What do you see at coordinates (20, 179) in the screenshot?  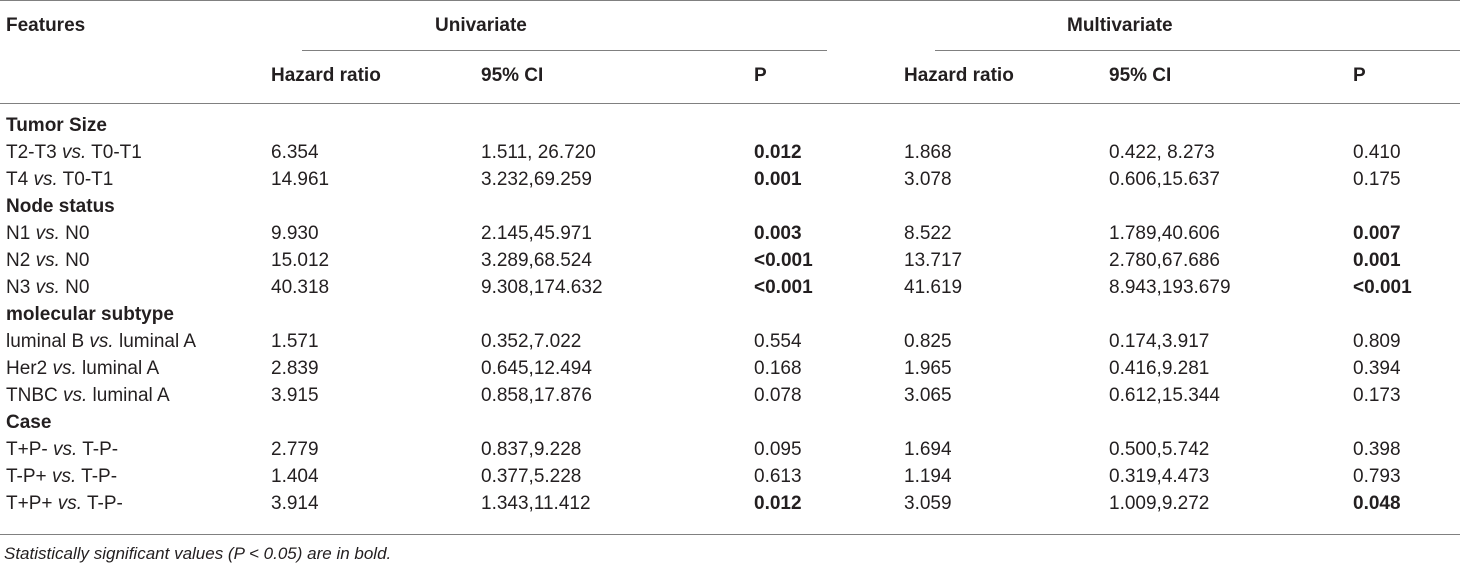 I see `row-label-left: T4` at bounding box center [20, 179].